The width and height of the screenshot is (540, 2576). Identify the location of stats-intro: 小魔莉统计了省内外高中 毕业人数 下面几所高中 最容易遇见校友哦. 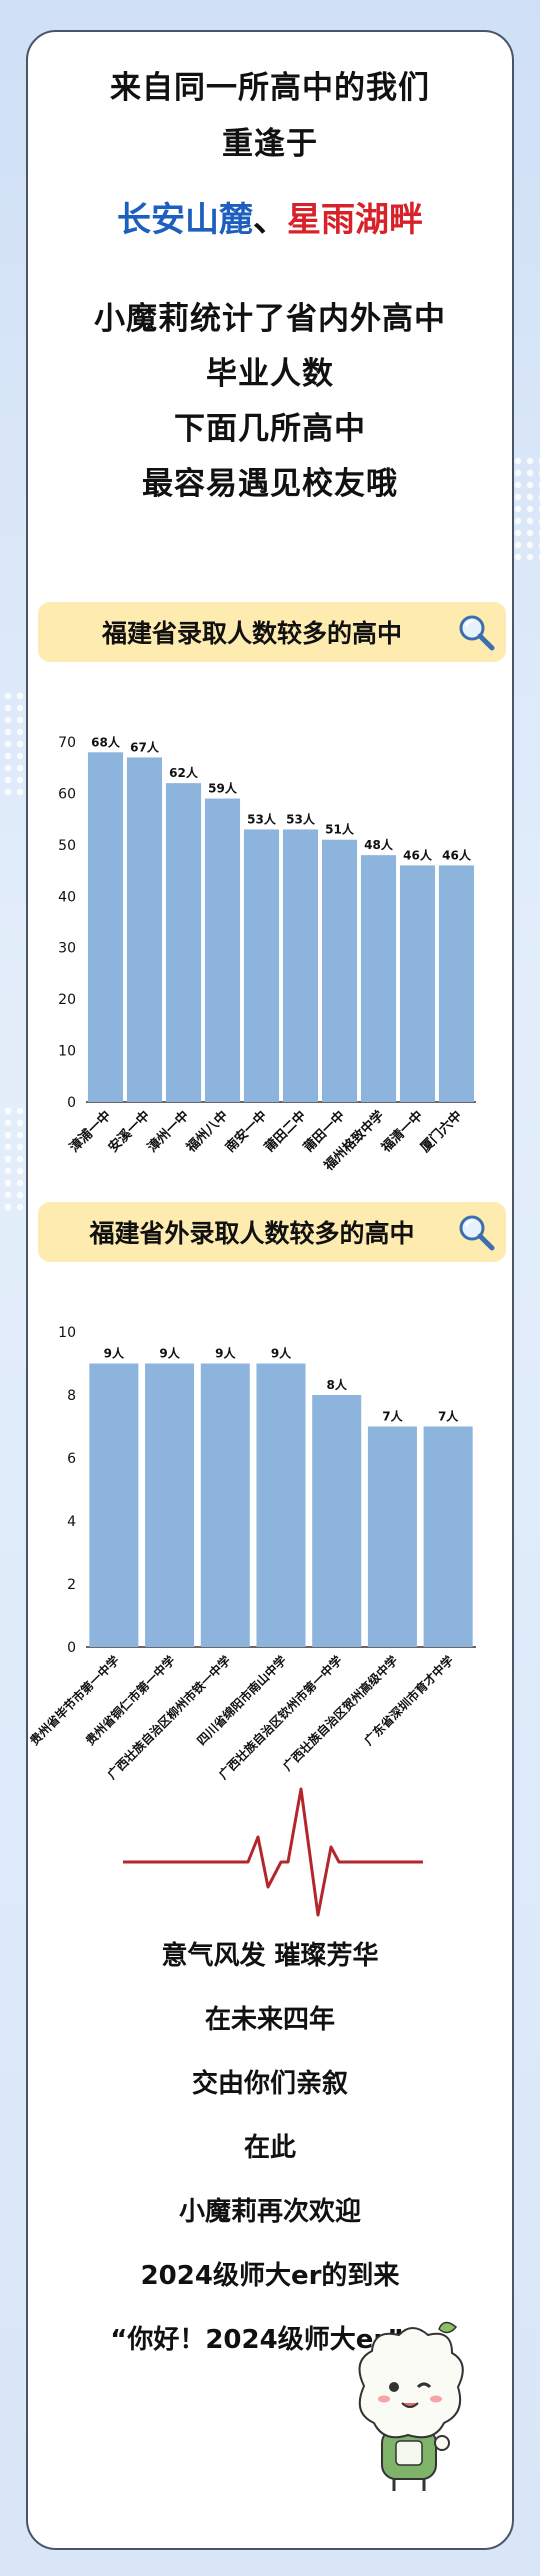
(270, 402).